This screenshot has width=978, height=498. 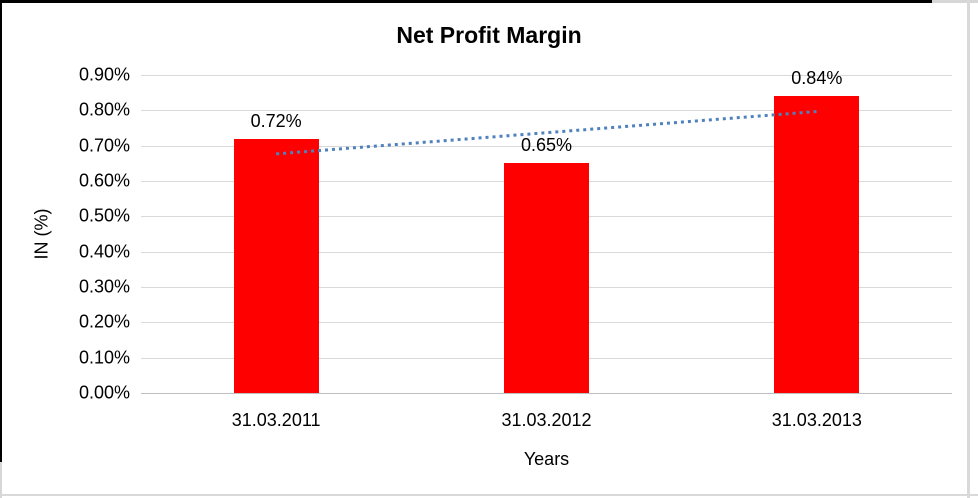 I want to click on y-tick-label: 0.40%, so click(x=104, y=251).